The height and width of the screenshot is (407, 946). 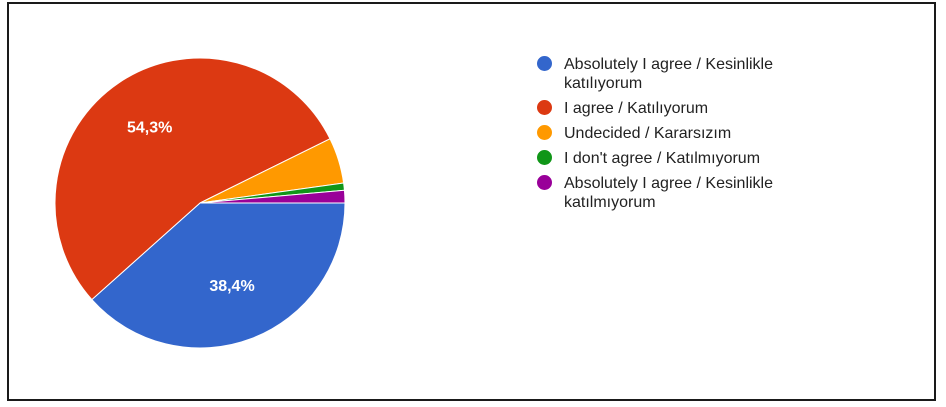 I want to click on legend-item-2: I agree / Katılıyorum, so click(x=687, y=108).